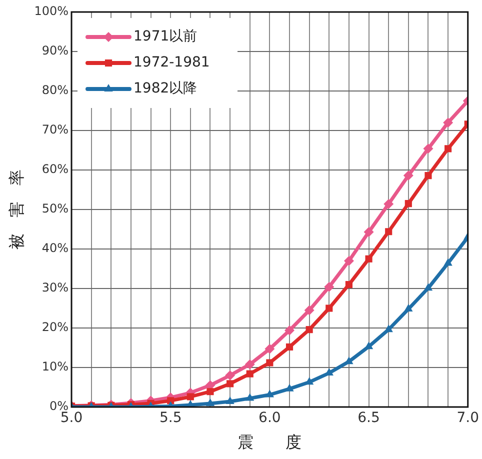  I want to click on legend-label: 1982以降, so click(166, 88).